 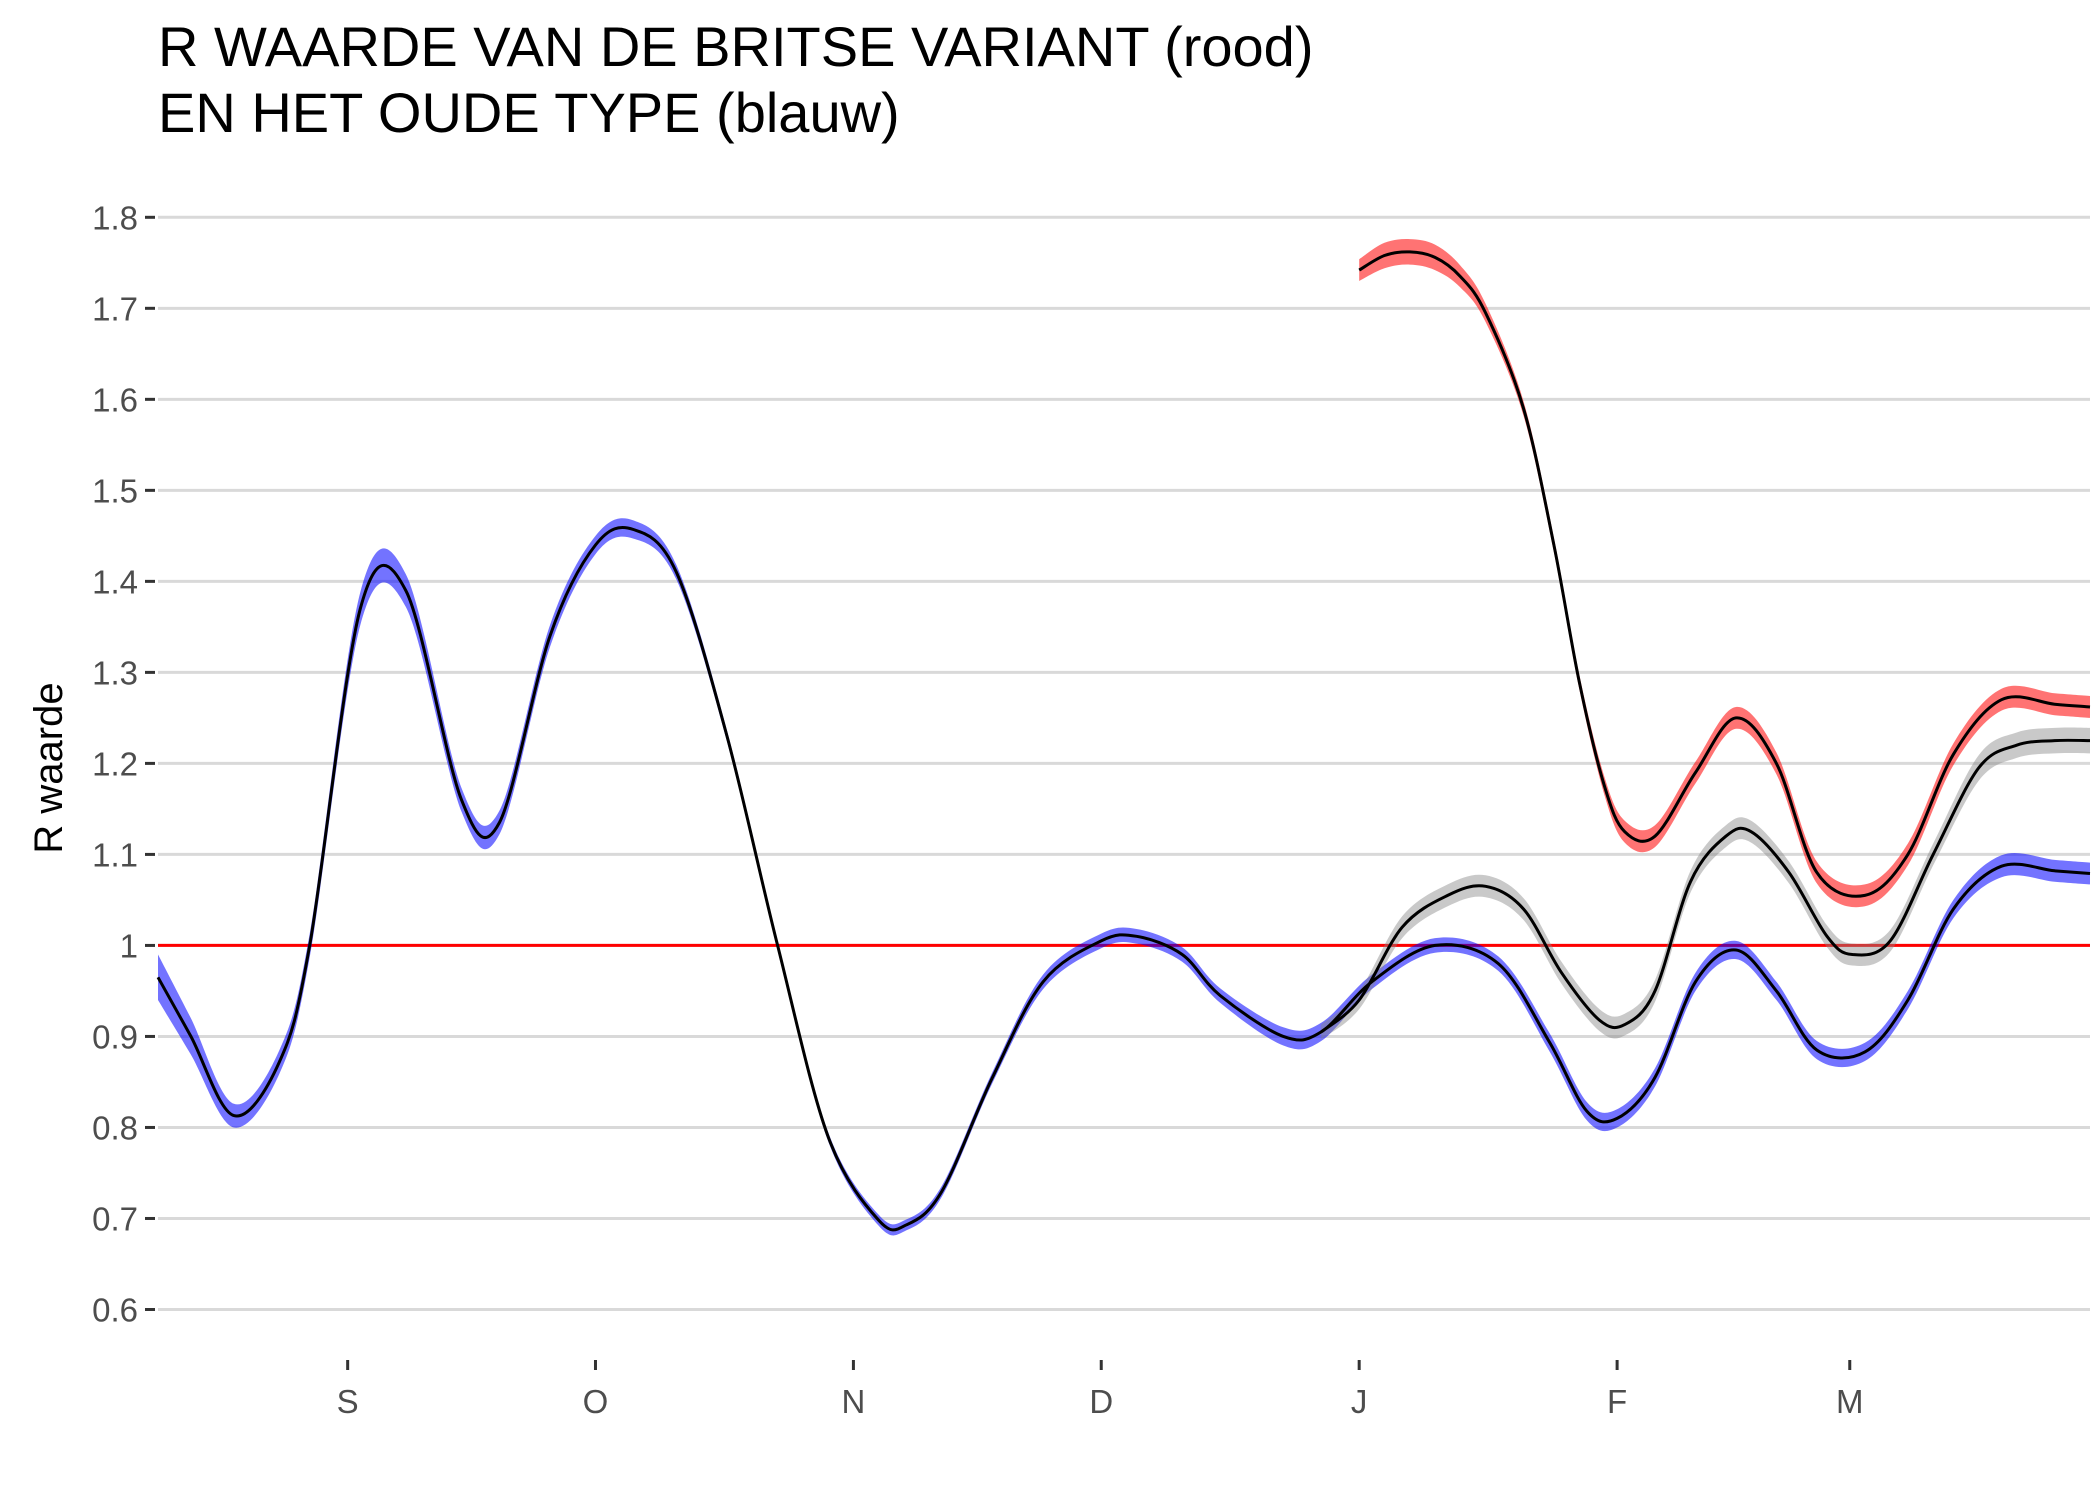 I want to click on y-axis: 0.6 0.7 0.8 0.9 1 1.1 1.2 1.3 1.4 1.5 1.6 1.7 1.8, so click(x=123, y=763).